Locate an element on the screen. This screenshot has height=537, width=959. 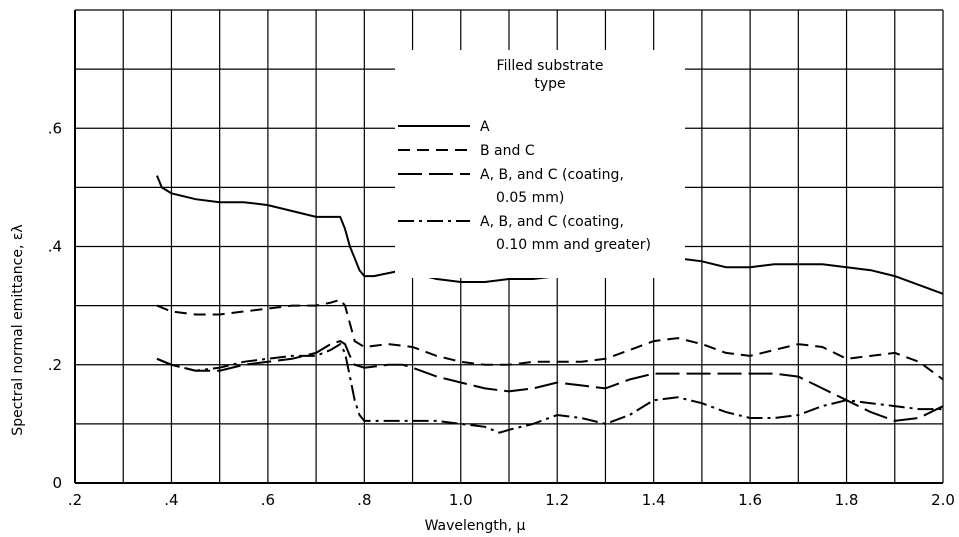
x-axis-label: Wavelength, μ is located at coordinates (475, 526).